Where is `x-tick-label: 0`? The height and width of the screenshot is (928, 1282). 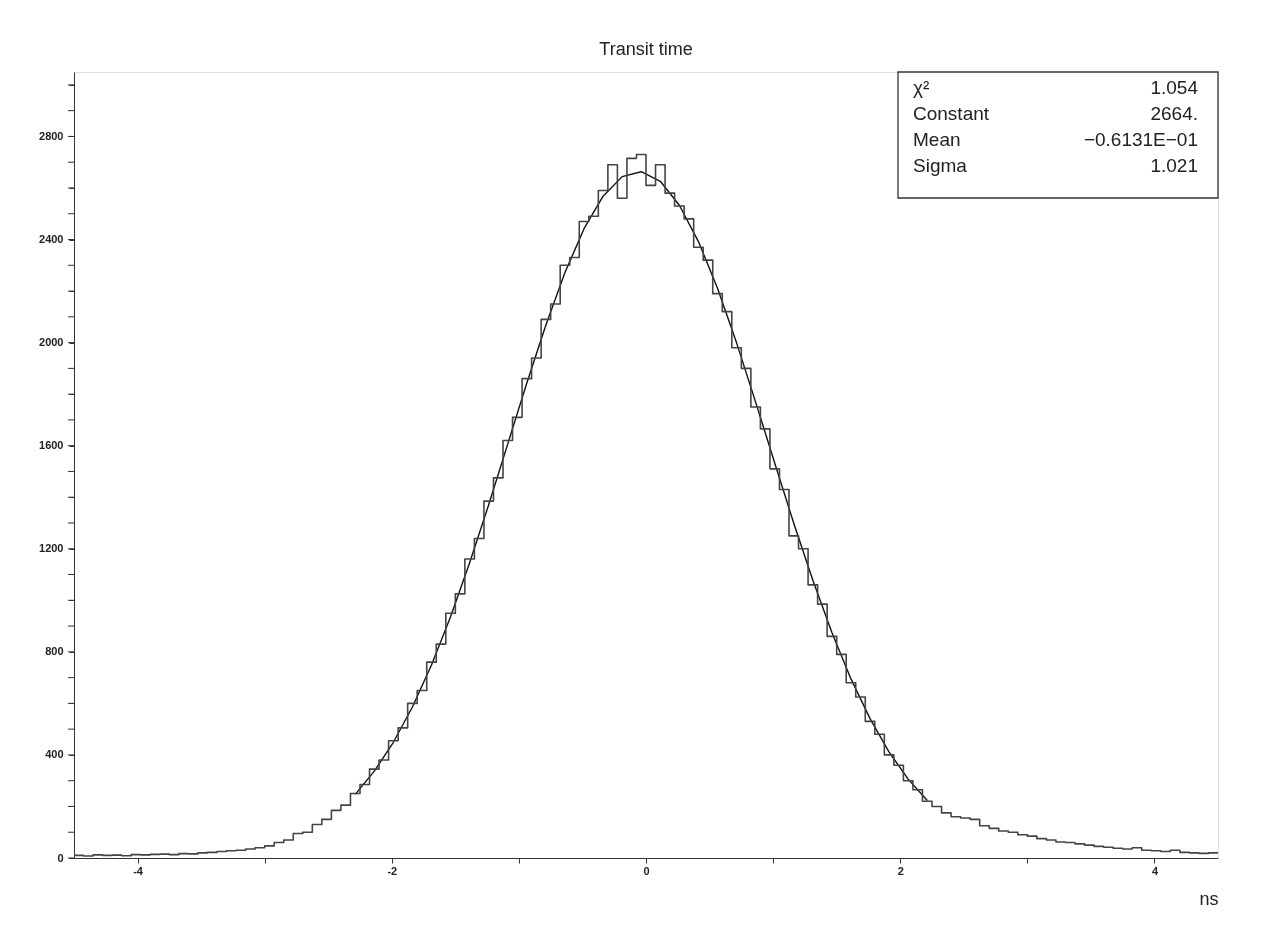 x-tick-label: 0 is located at coordinates (646, 870).